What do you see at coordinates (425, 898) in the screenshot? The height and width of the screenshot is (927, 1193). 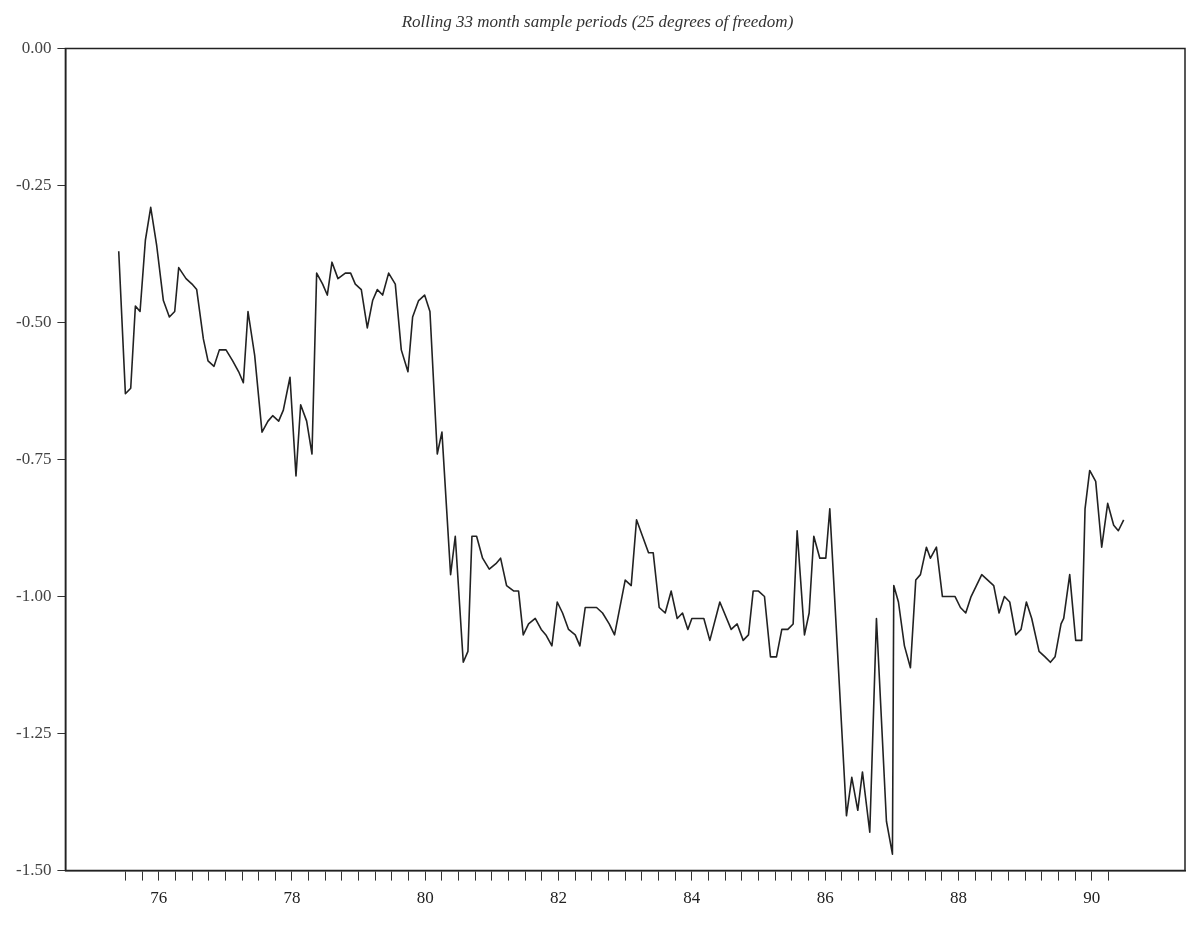 I see `x-tick-label: 80` at bounding box center [425, 898].